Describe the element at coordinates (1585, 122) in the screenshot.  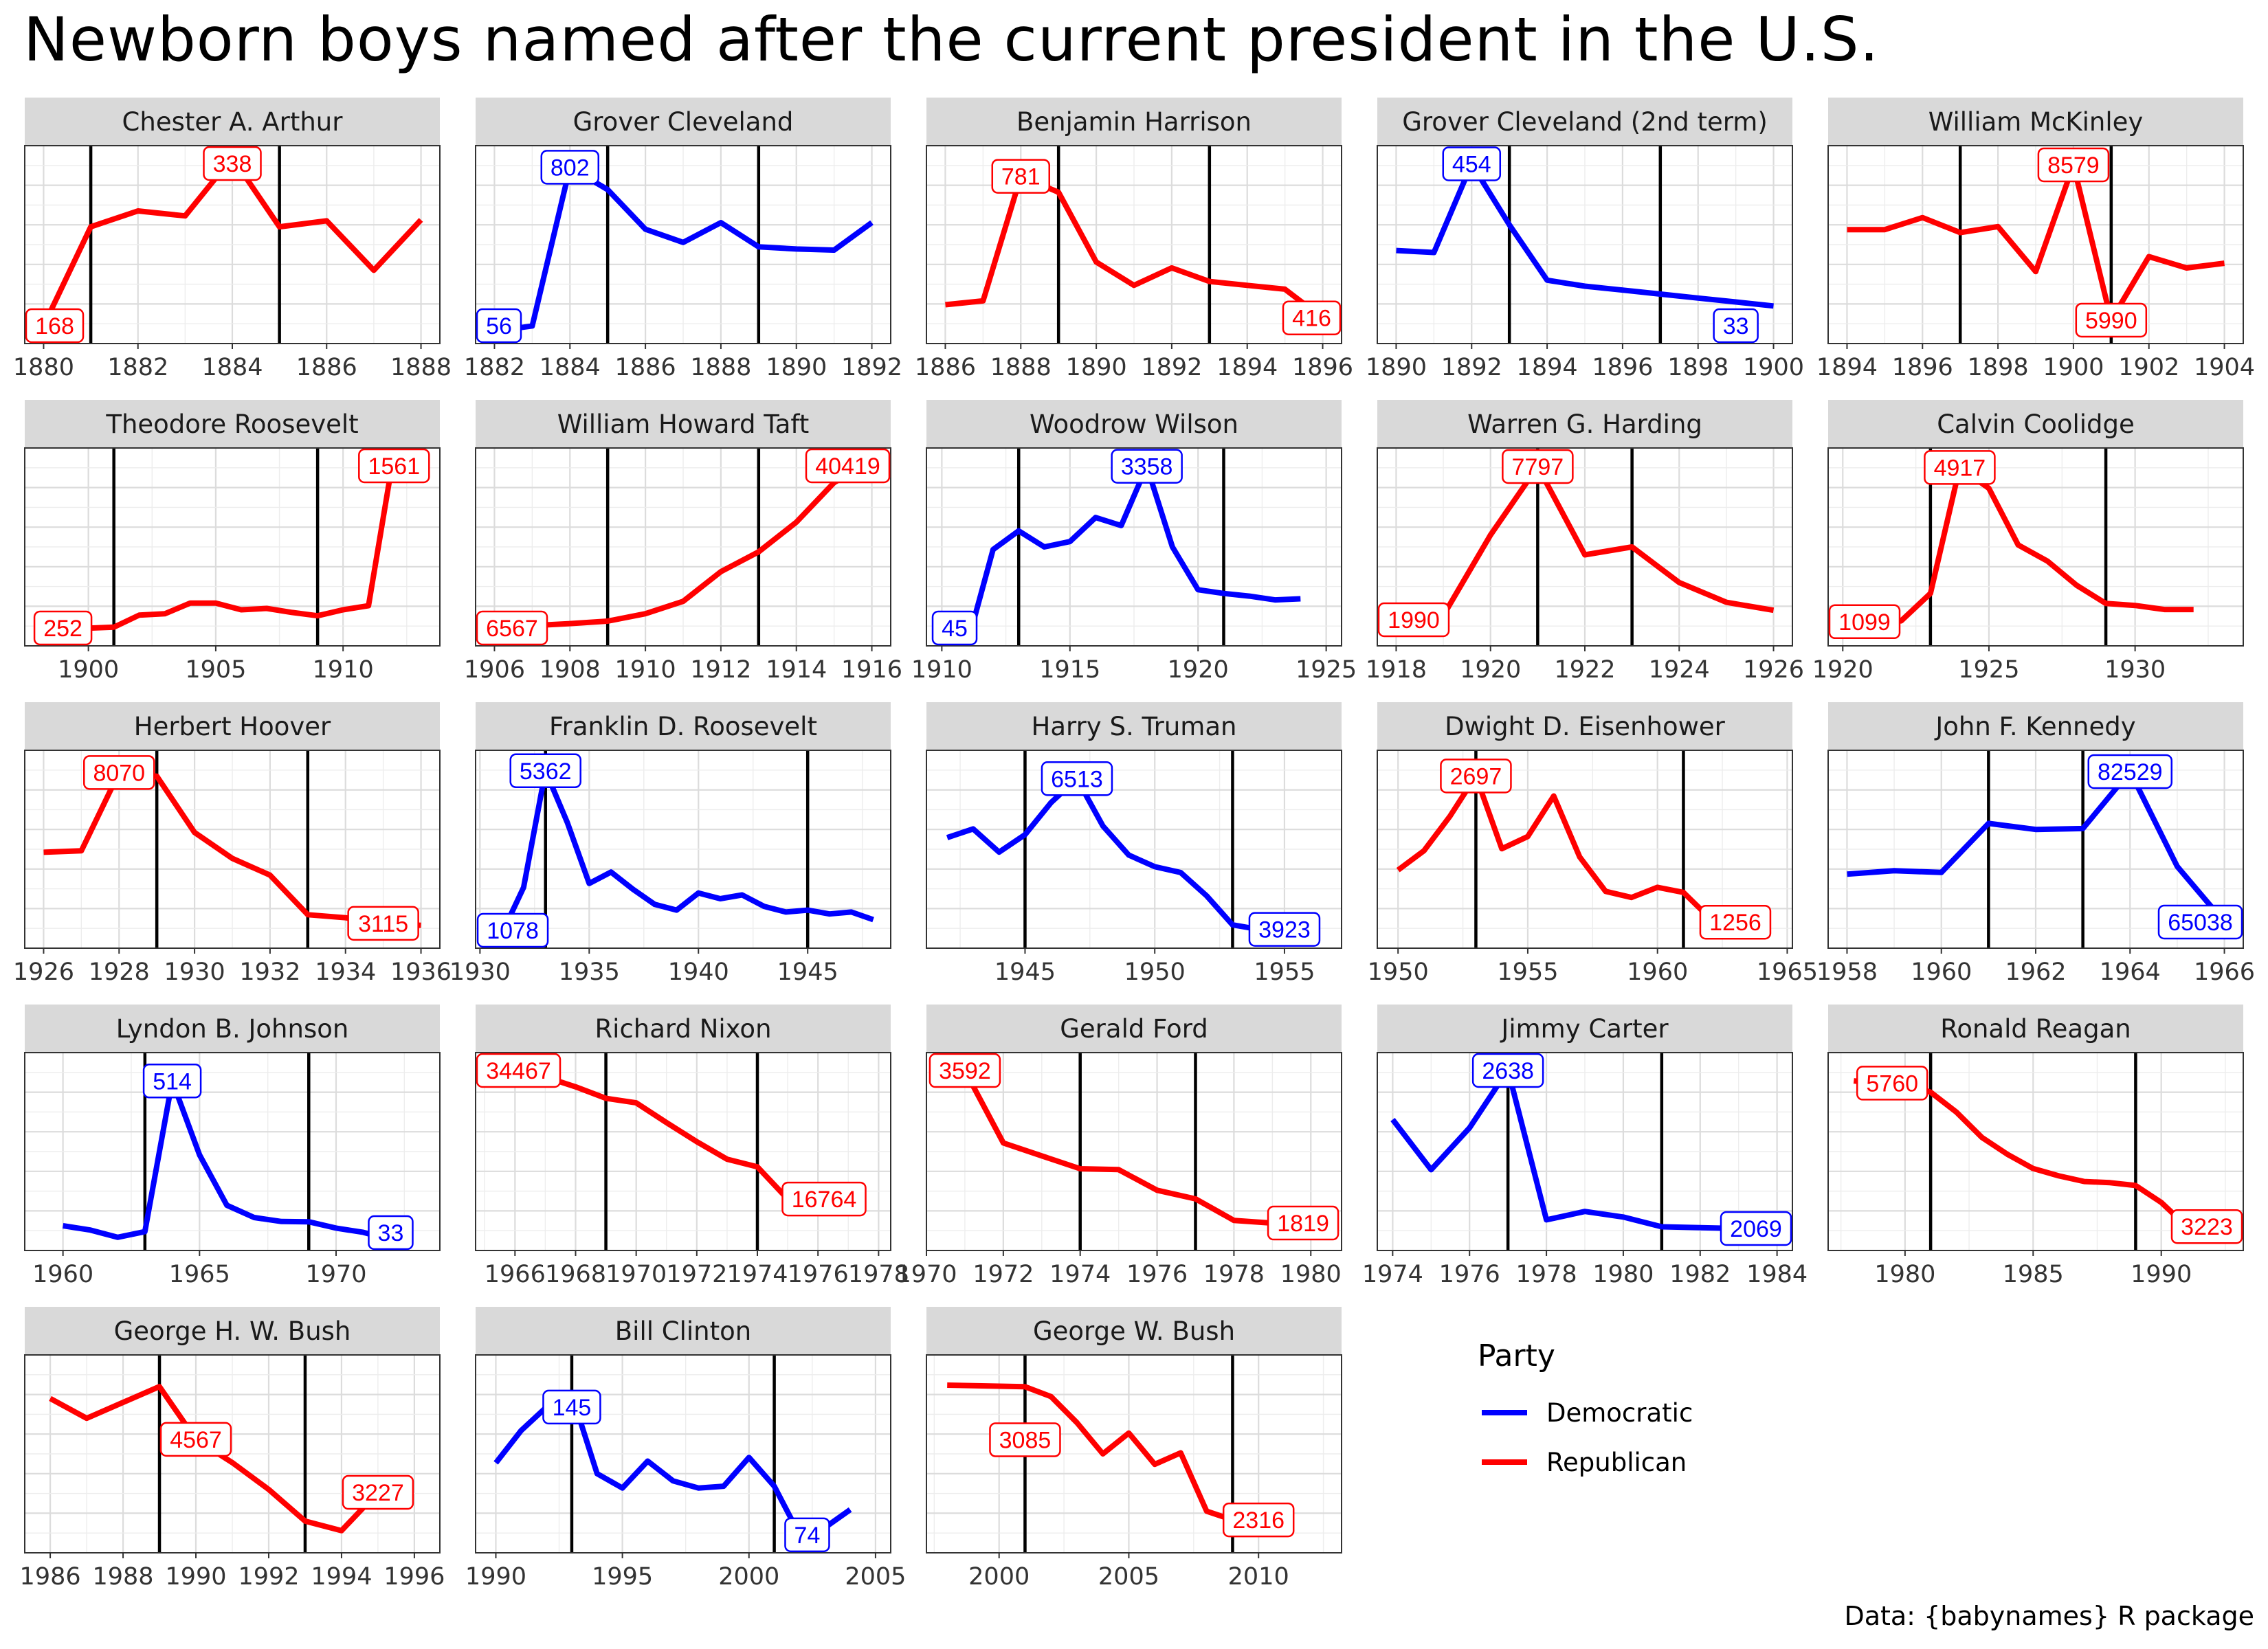
I see `panel-title: Grover Cleveland (2nd term)` at that location.